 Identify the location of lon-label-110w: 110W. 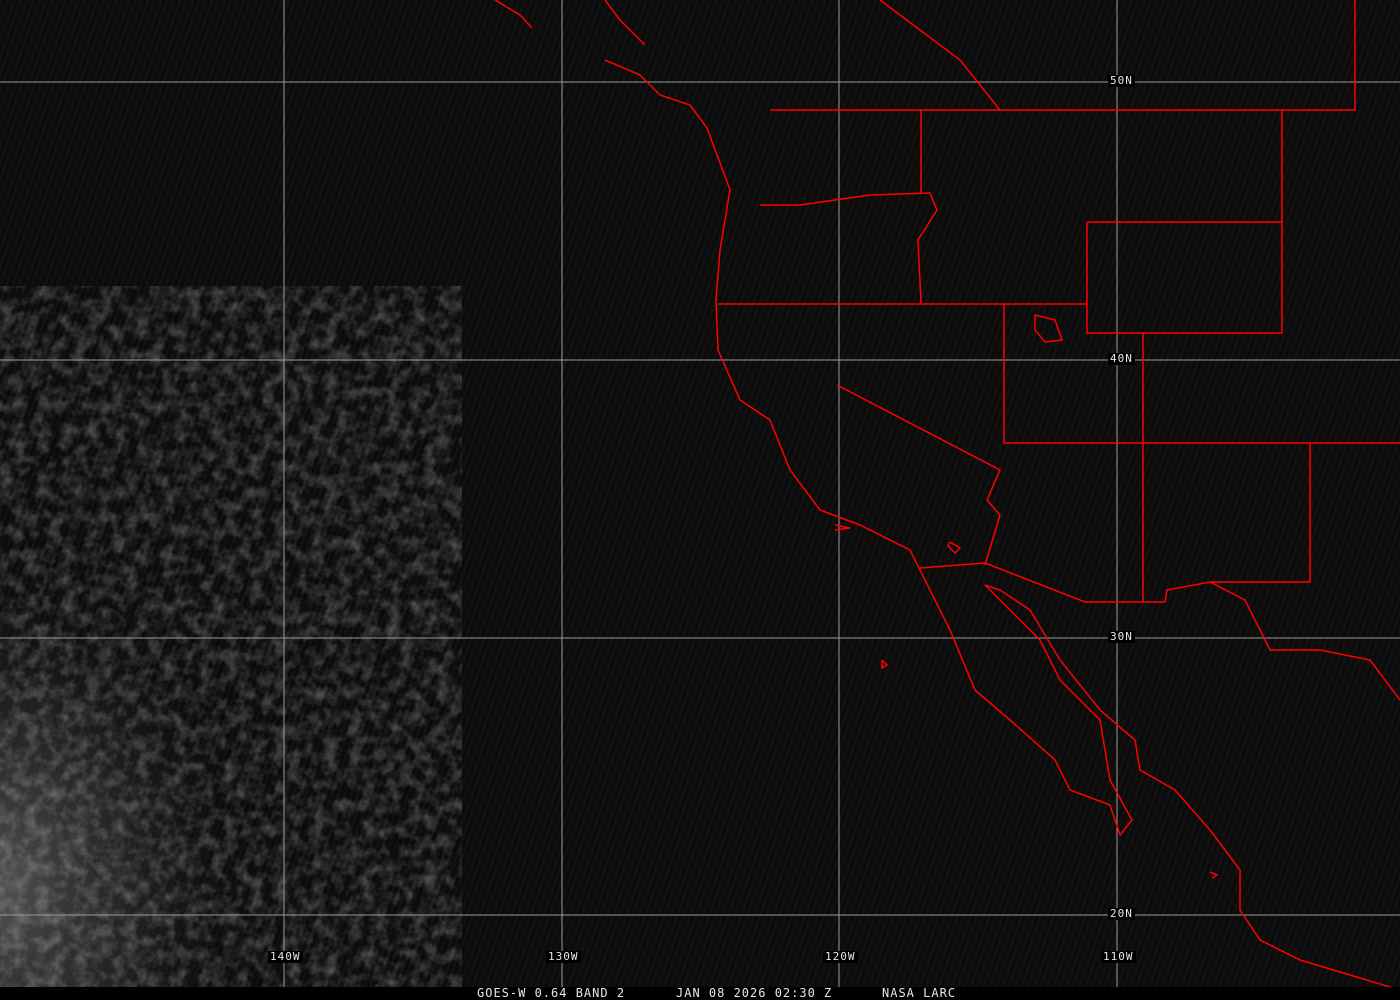
(1118, 956).